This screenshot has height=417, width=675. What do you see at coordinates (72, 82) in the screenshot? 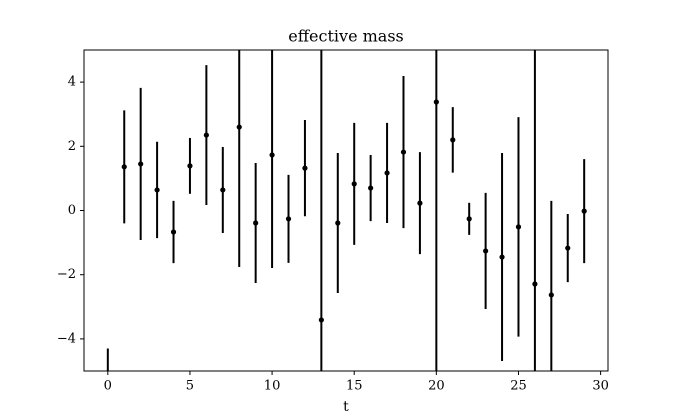
I see `y-tick-label: 4` at bounding box center [72, 82].